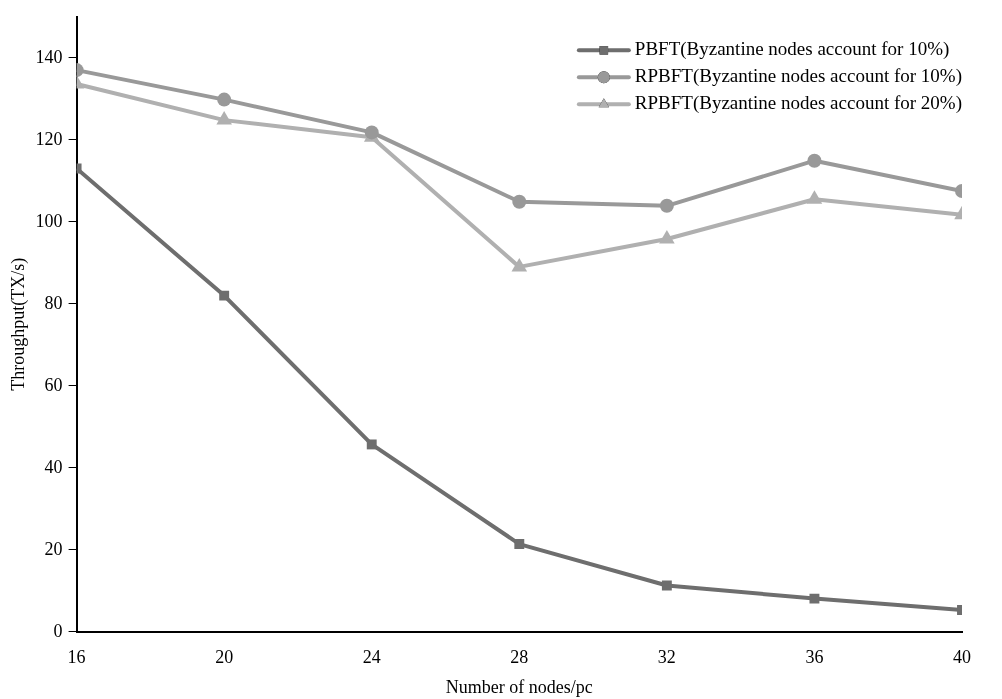 This screenshot has width=1002, height=699. What do you see at coordinates (519, 686) in the screenshot?
I see `x-axis-title: Number of nodes/pc` at bounding box center [519, 686].